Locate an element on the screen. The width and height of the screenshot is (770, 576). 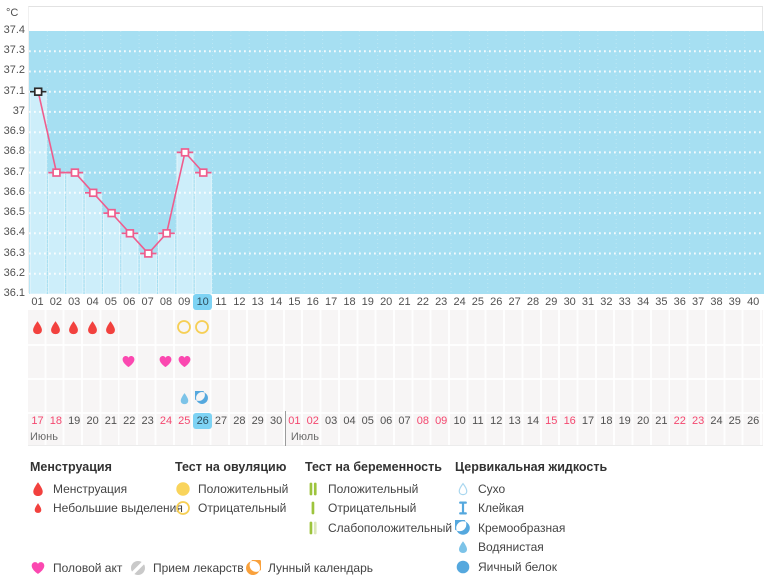
cycle-day-31: 31 is located at coordinates (588, 302).